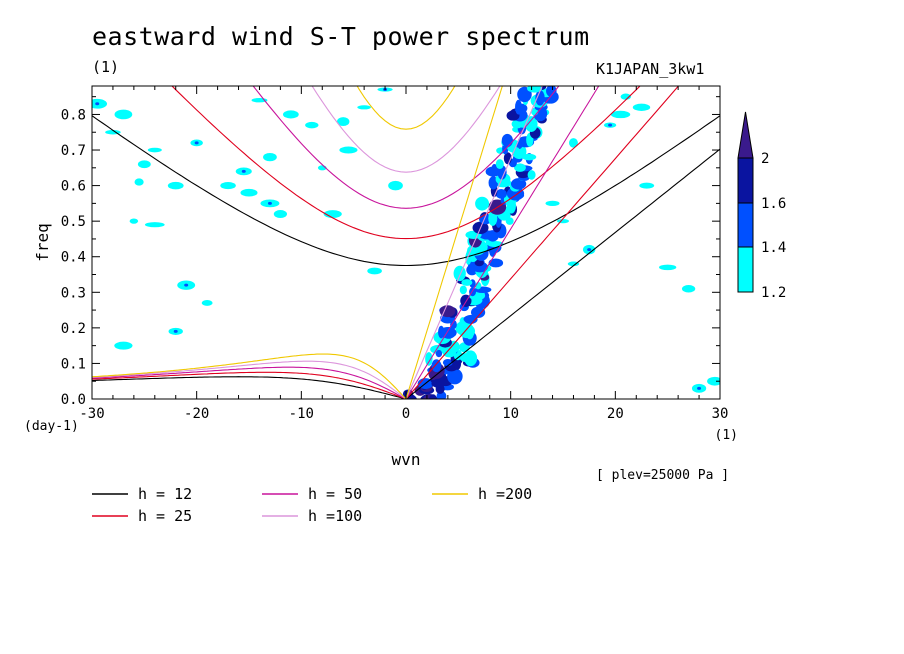 Image resolution: width=904 pixels, height=654 pixels. I want to click on run-label: K1JAPAN_3kw1, so click(650, 69).